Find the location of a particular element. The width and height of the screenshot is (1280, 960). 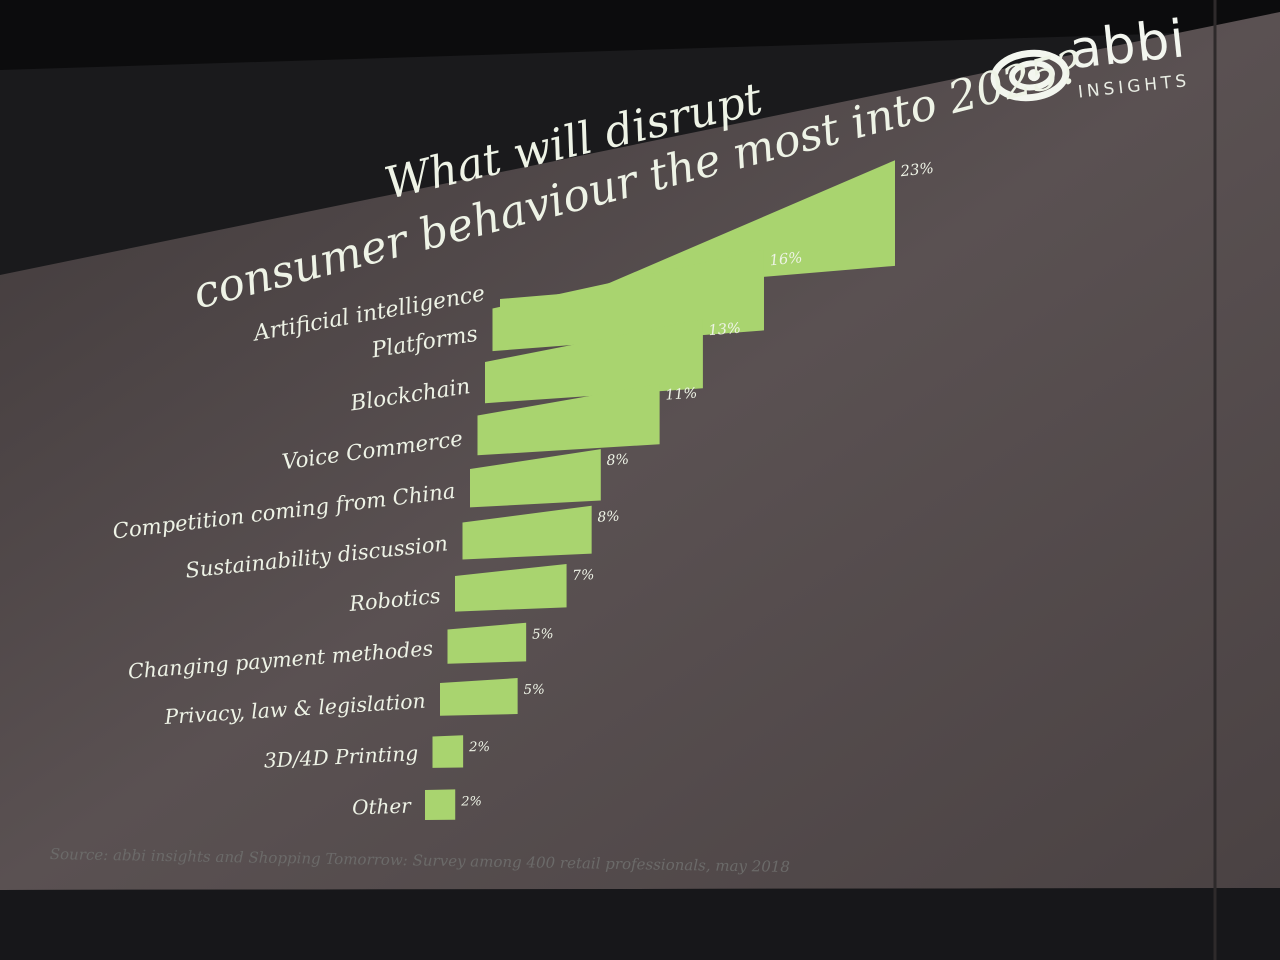

value-label-6: 7% is located at coordinates (583, 575).